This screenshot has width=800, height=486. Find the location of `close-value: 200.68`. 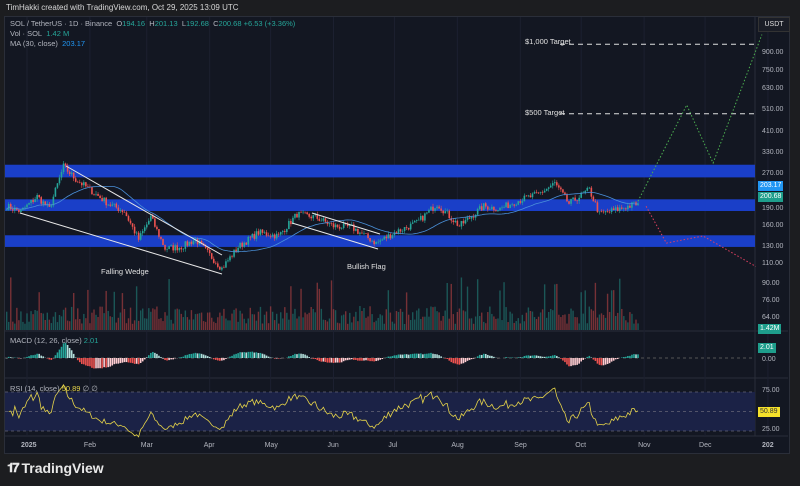

close-value: 200.68 is located at coordinates (230, 23).